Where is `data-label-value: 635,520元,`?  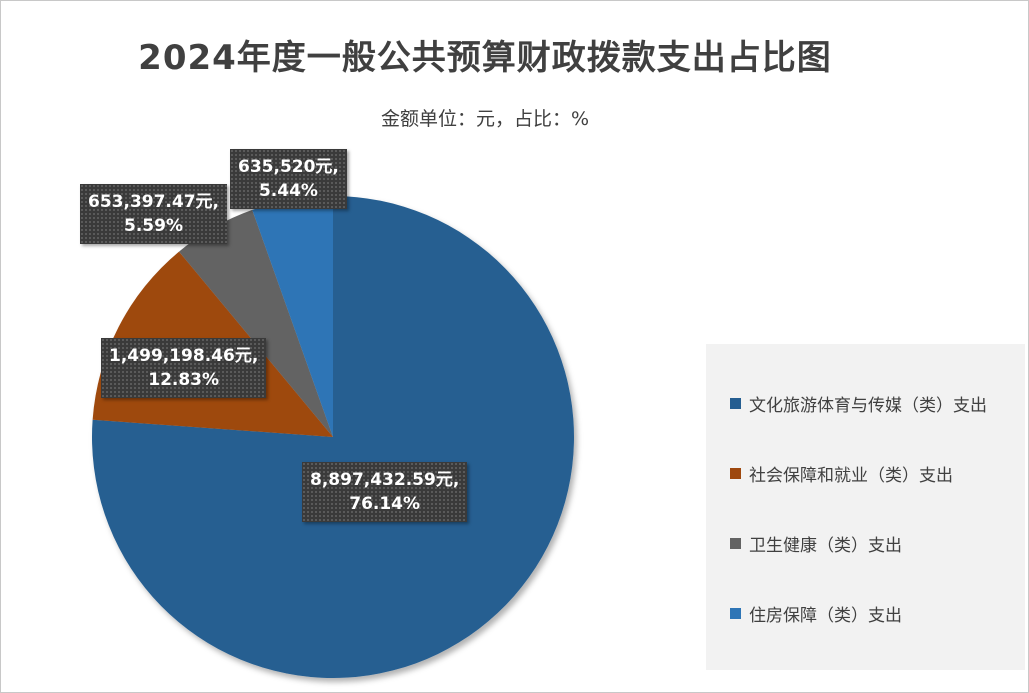
data-label-value: 635,520元, is located at coordinates (288, 167).